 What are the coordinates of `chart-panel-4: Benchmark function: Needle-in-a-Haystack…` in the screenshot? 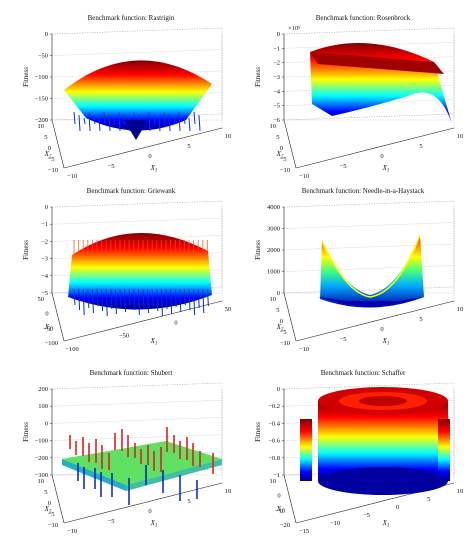 It's located at (358, 270).